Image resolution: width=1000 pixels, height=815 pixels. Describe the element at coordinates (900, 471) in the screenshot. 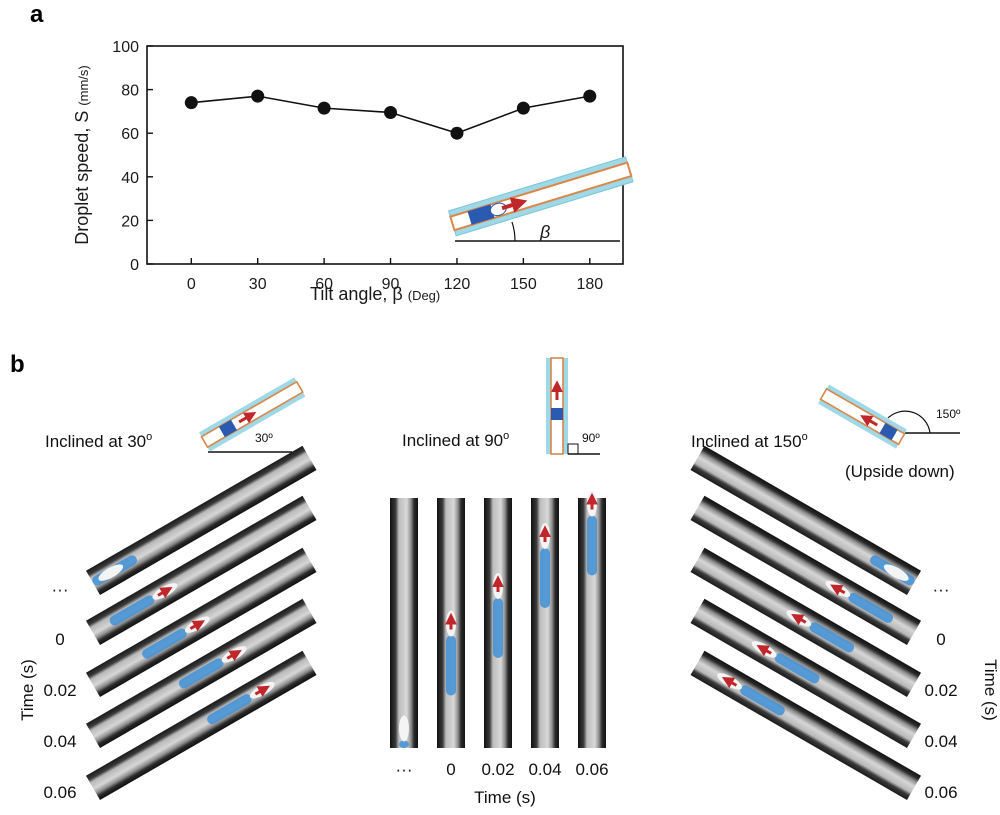

I see `right-subtitle: (Upside down)` at that location.